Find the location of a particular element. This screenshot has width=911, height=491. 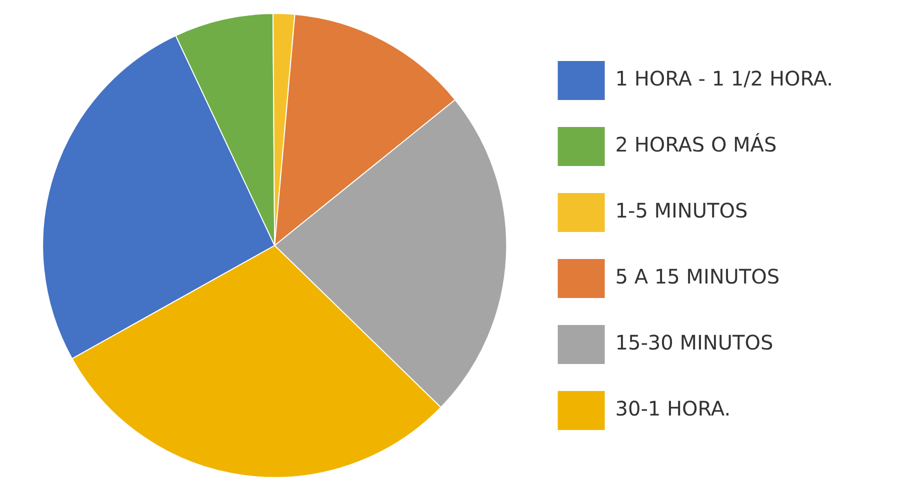

legend-label: 15-30 MINUTOS is located at coordinates (694, 342).